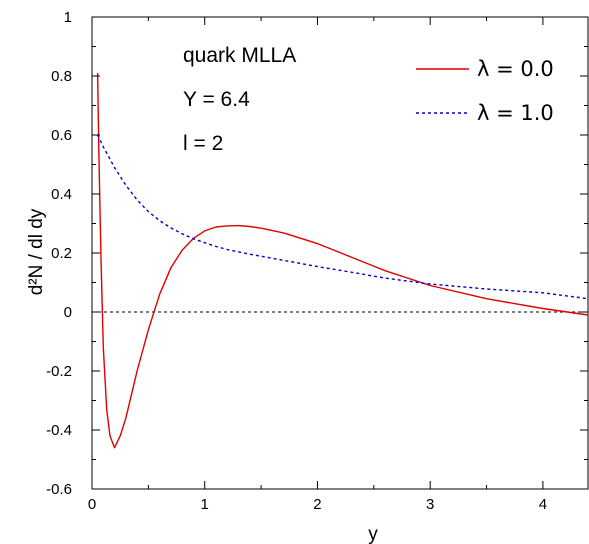 This screenshot has width=589, height=544. Describe the element at coordinates (61, 135) in the screenshot. I see `y-tick-label: 0.6` at that location.